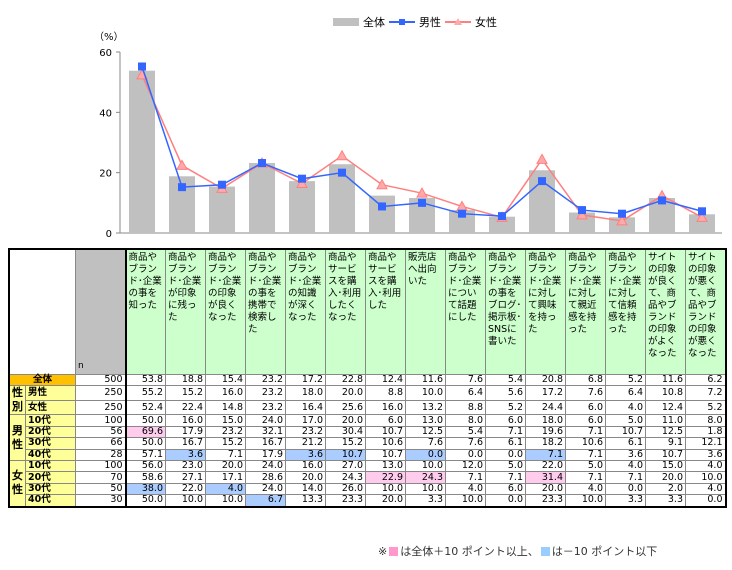 The image size is (732, 570). What do you see at coordinates (425, 380) in the screenshot?
I see `value-cell: 11.6` at bounding box center [425, 380].